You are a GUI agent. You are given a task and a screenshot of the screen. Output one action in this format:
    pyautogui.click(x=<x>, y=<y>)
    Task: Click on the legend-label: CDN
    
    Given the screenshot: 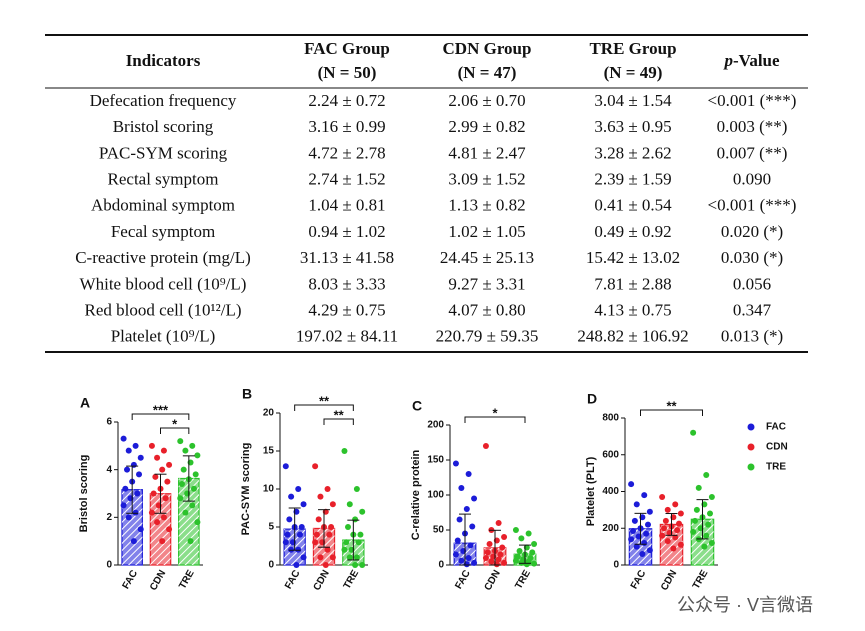 What is the action you would take?
    pyautogui.click(x=777, y=447)
    